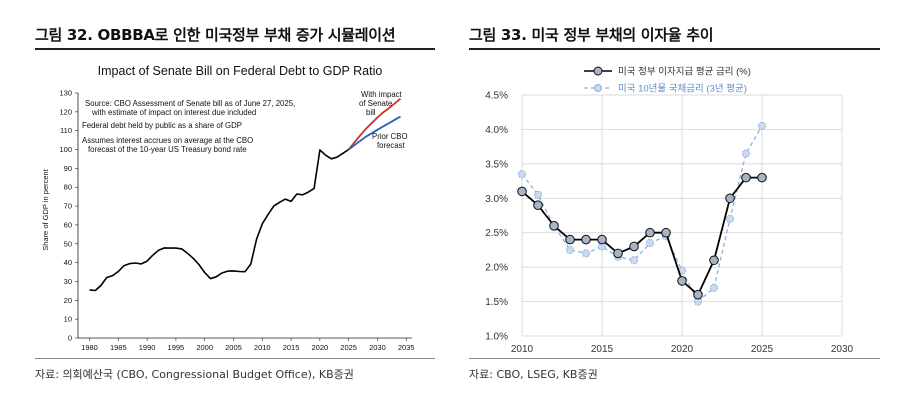 Image resolution: width=900 pixels, height=407 pixels. Describe the element at coordinates (65, 93) in the screenshot. I see `left-y-tick-label: 130` at that location.